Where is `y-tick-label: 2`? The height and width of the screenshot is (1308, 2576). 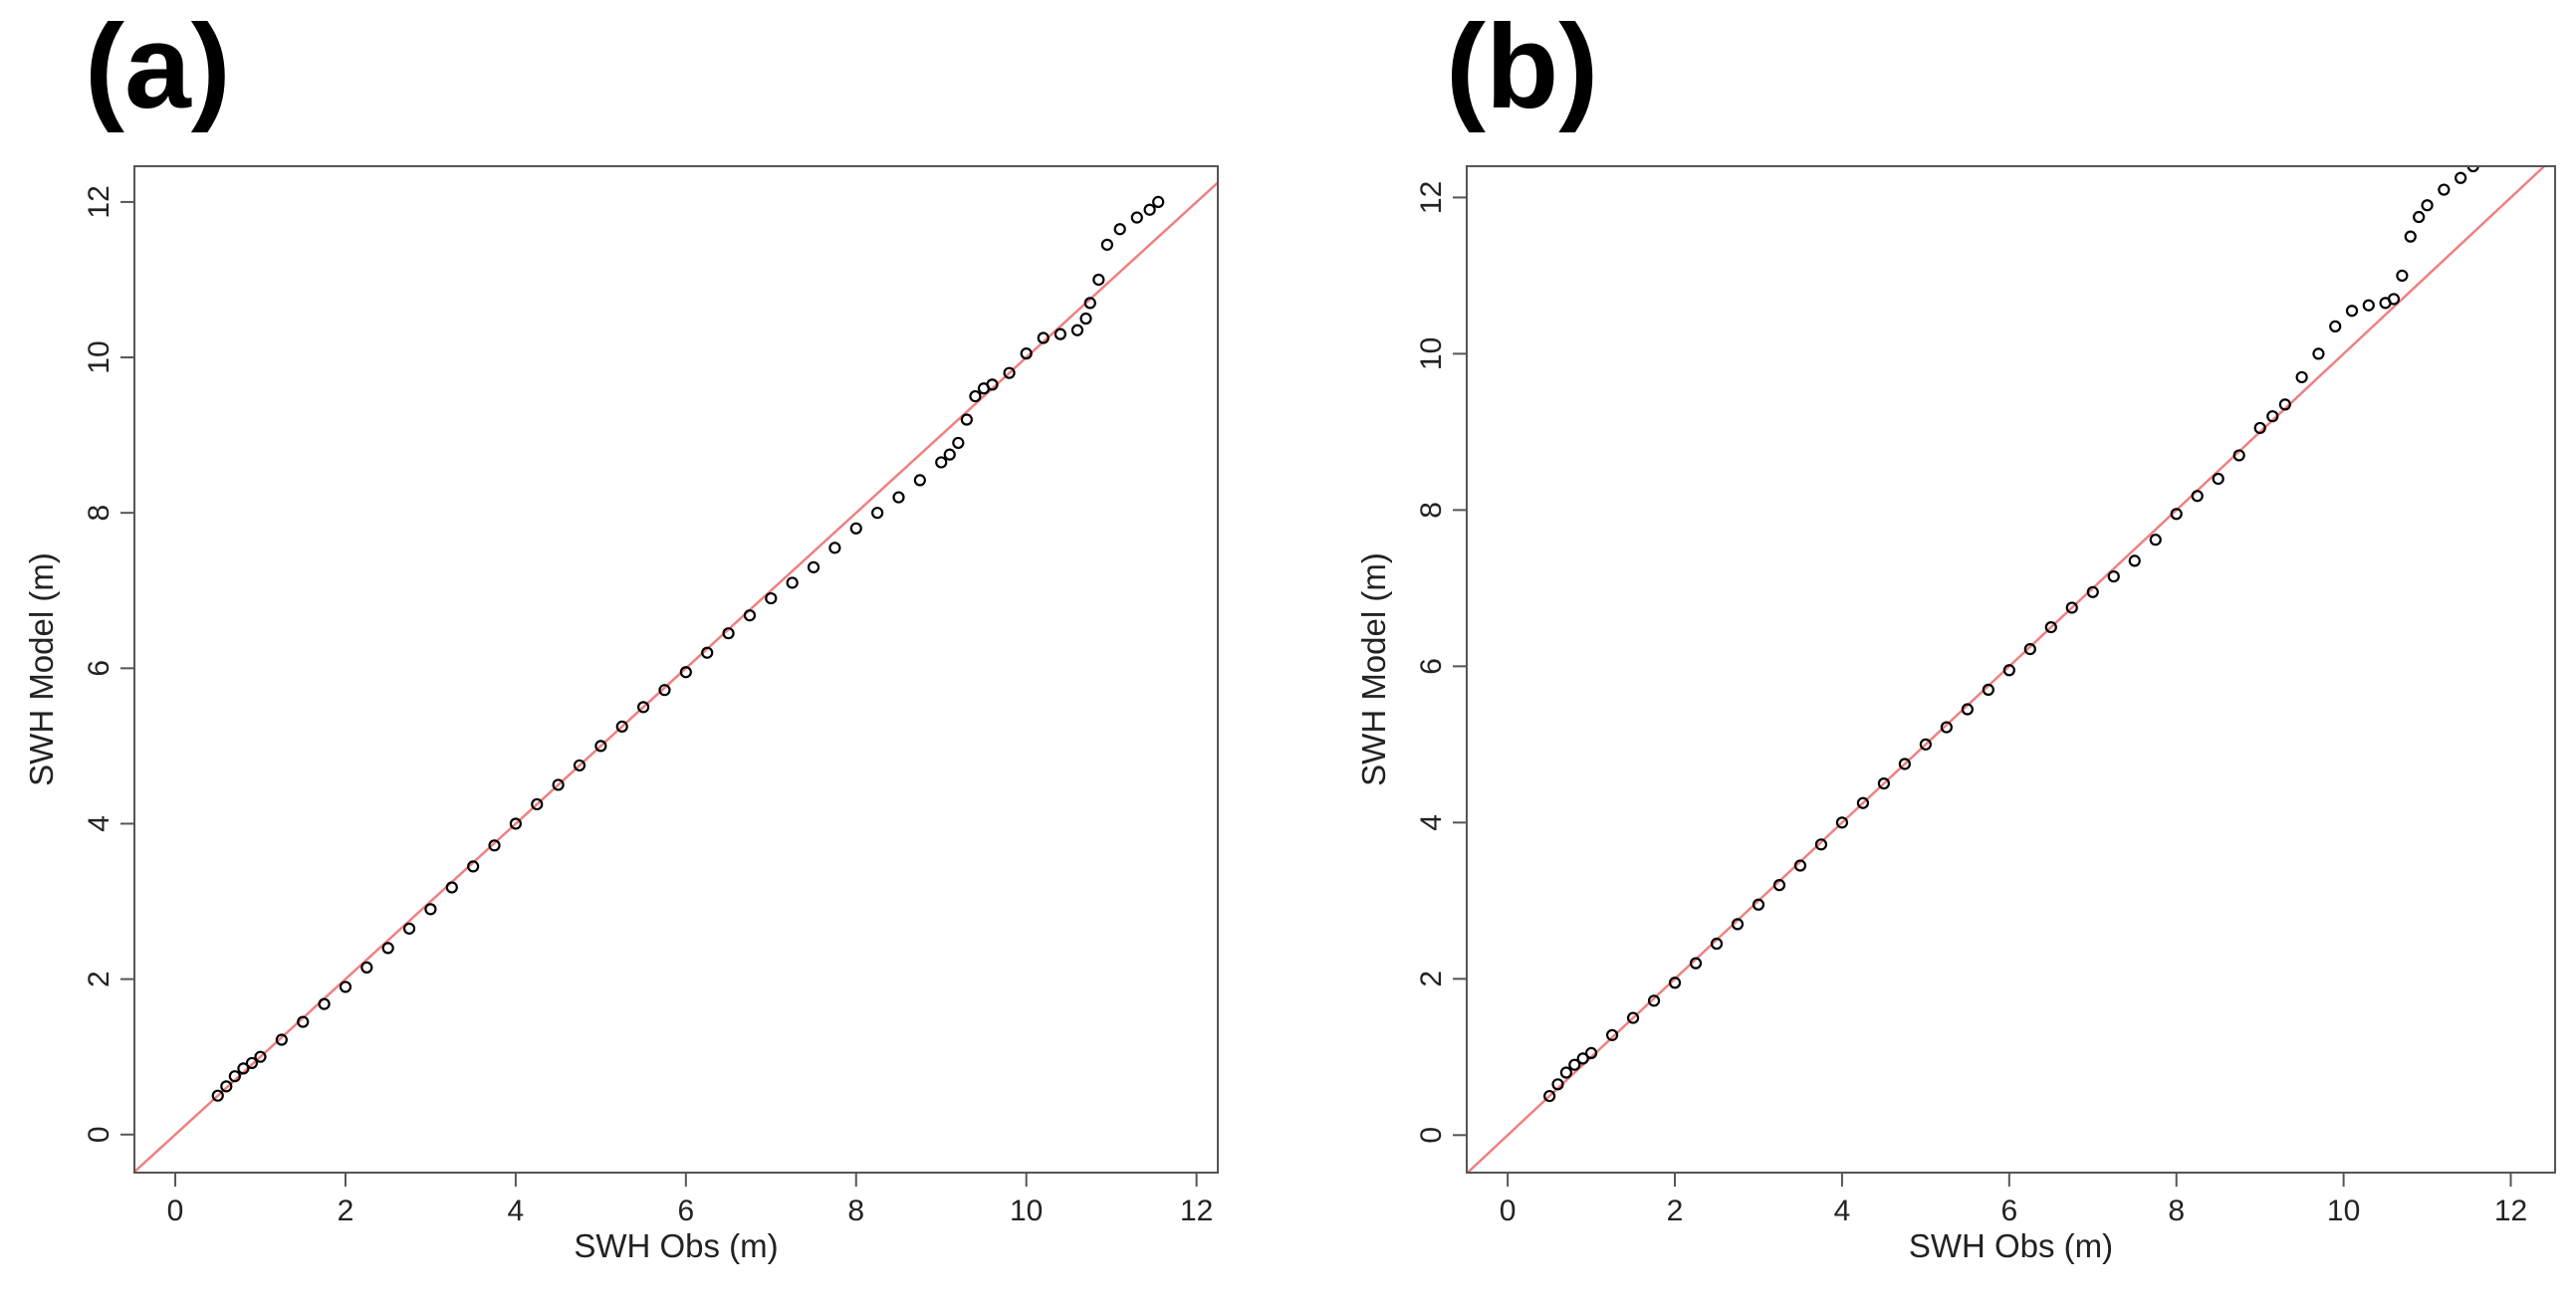
y-tick-label: 2 is located at coordinates (99, 979).